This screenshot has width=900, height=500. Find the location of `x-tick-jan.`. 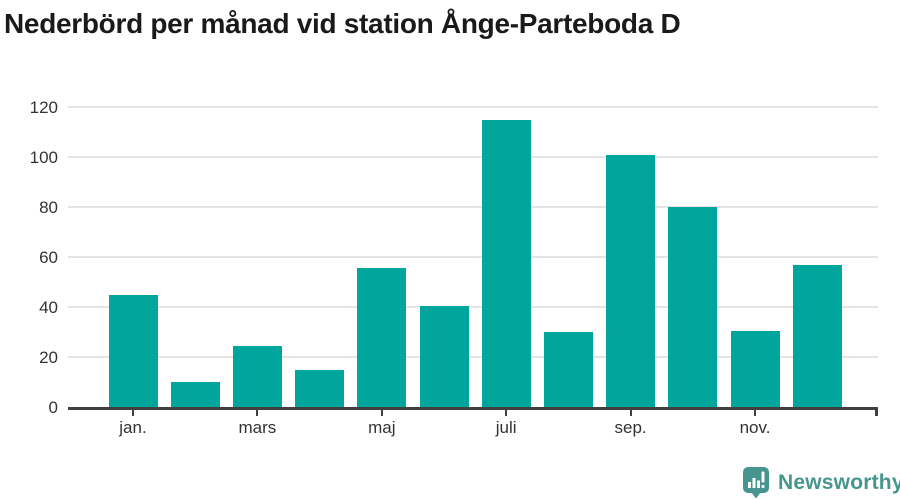

x-tick-jan. is located at coordinates (133, 413).